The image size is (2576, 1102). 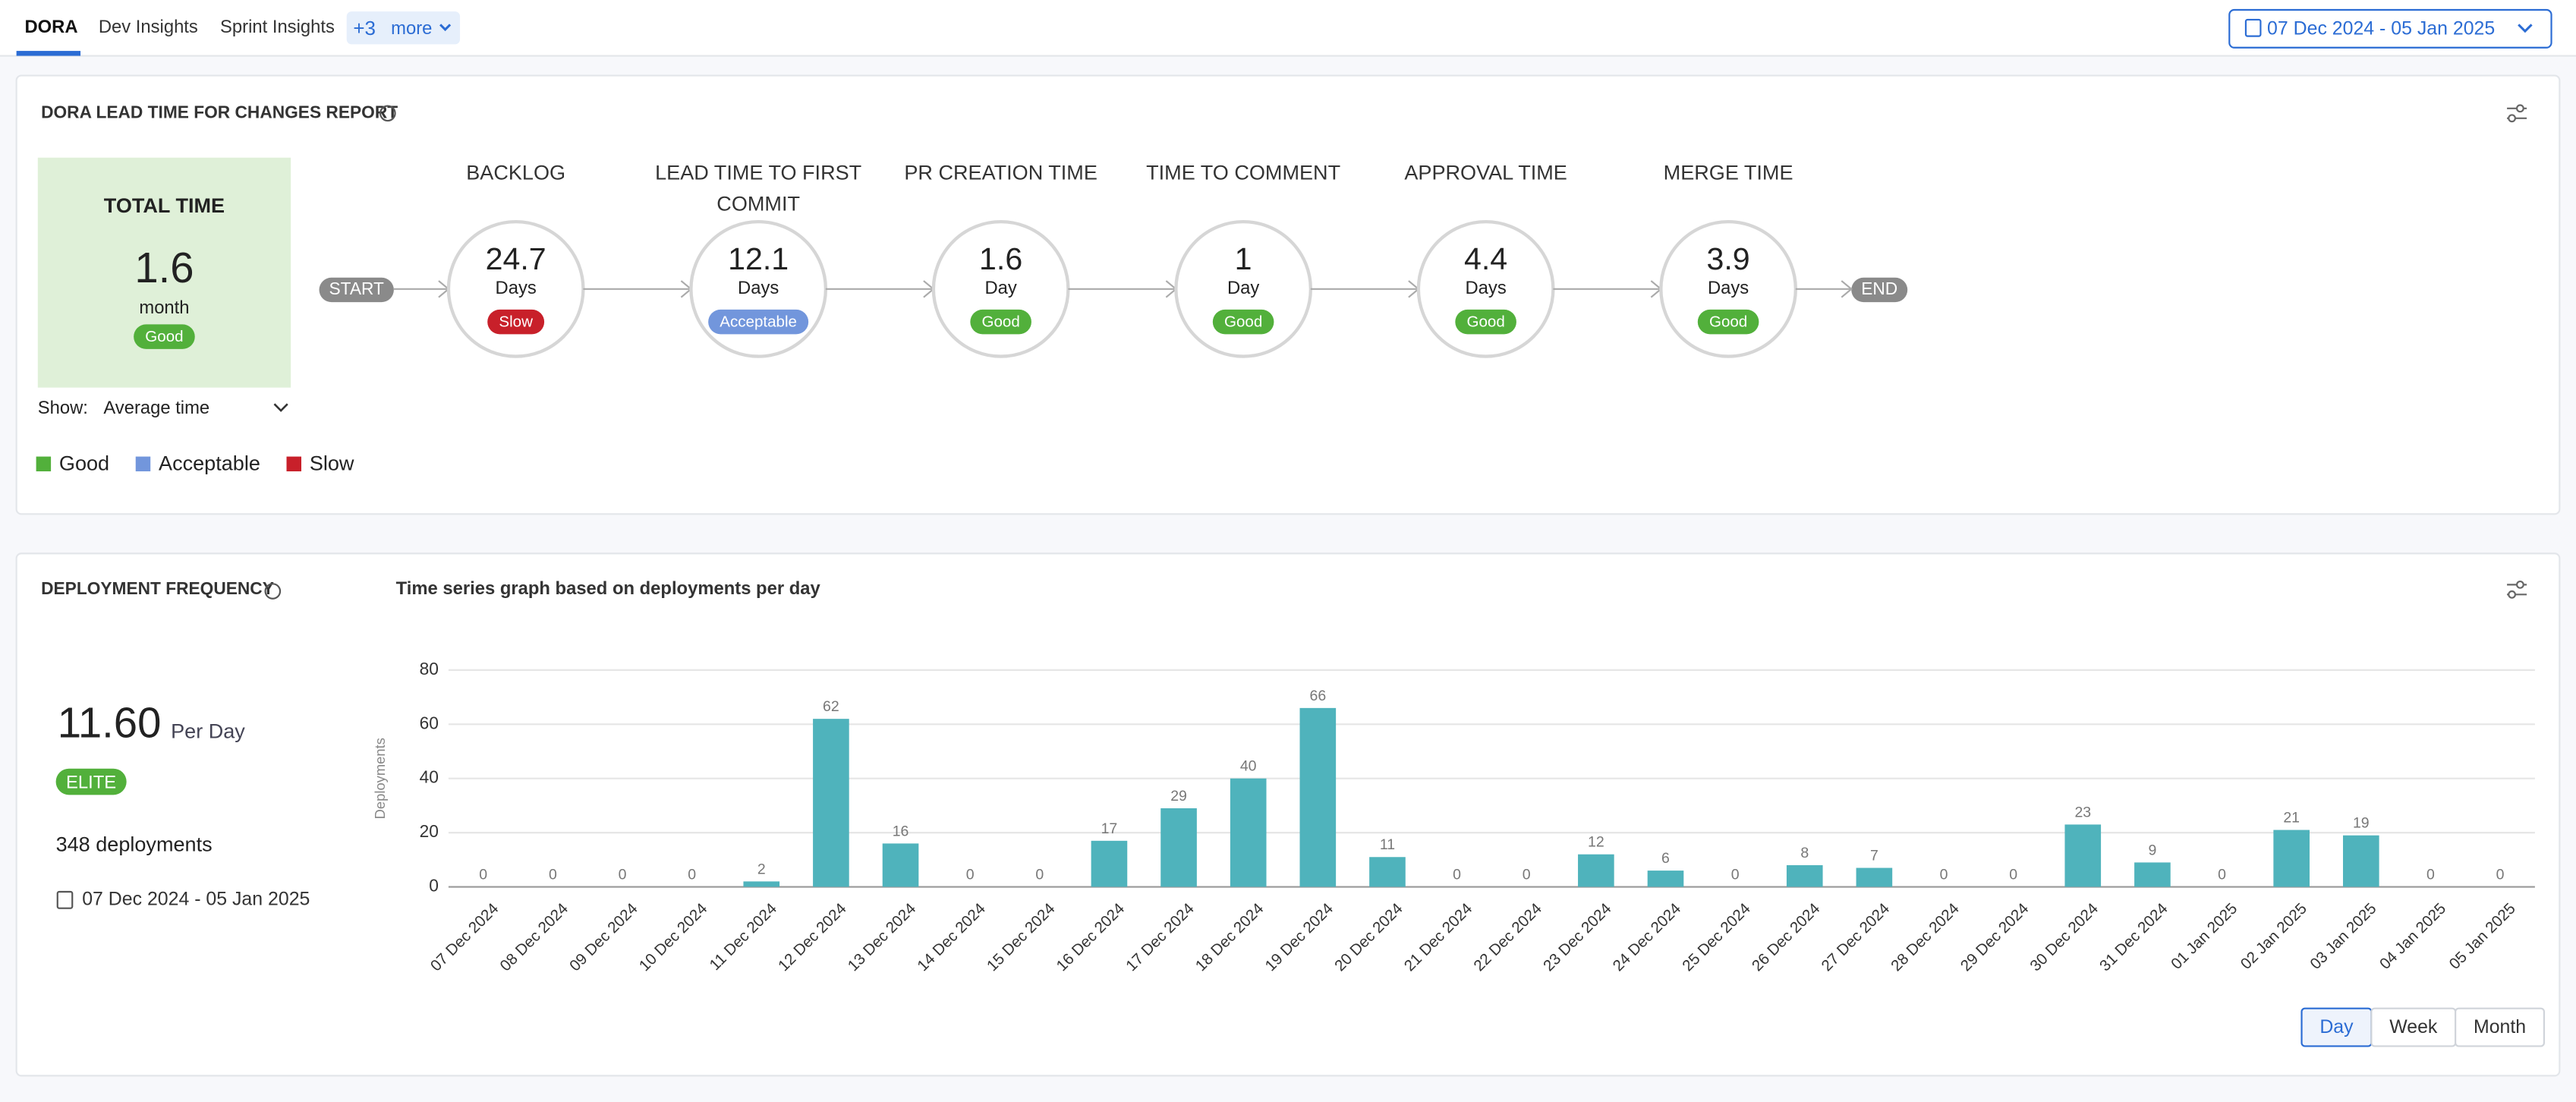 I want to click on value-label: 8, so click(x=1804, y=853).